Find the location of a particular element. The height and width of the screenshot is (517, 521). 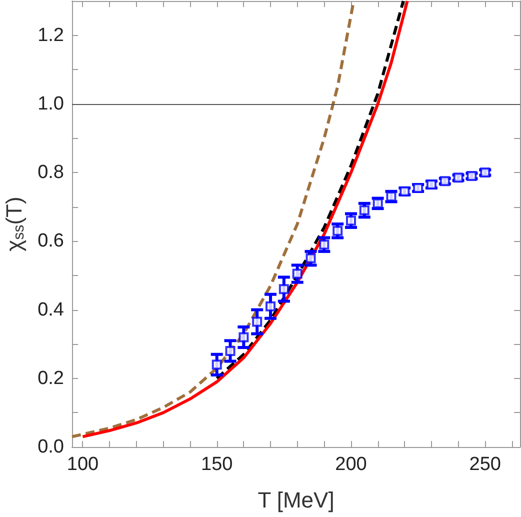

y-tick-label: 0.2 is located at coordinates (51, 378).